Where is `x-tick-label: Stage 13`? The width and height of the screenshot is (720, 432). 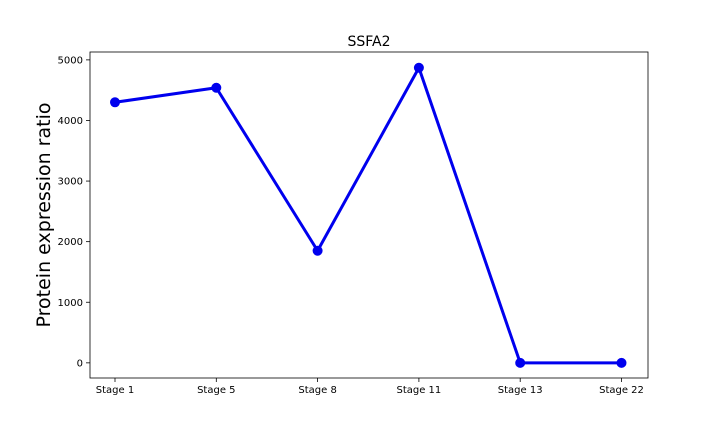 x-tick-label: Stage 13 is located at coordinates (520, 390).